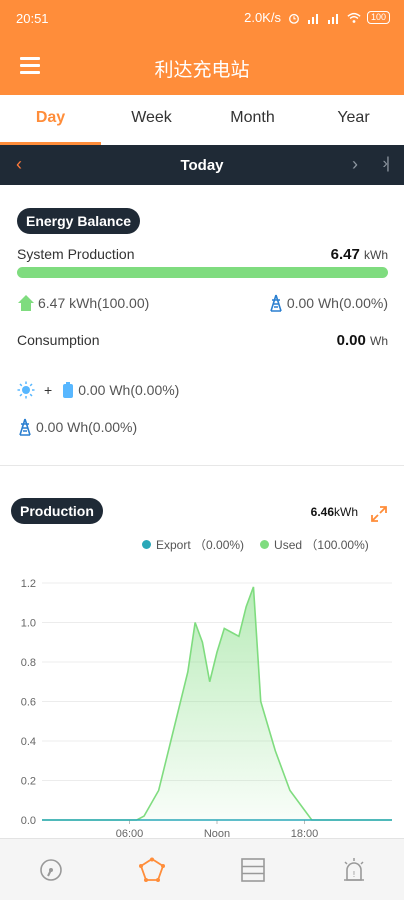  Describe the element at coordinates (202, 272) in the screenshot. I see `production-progress-bar` at that location.